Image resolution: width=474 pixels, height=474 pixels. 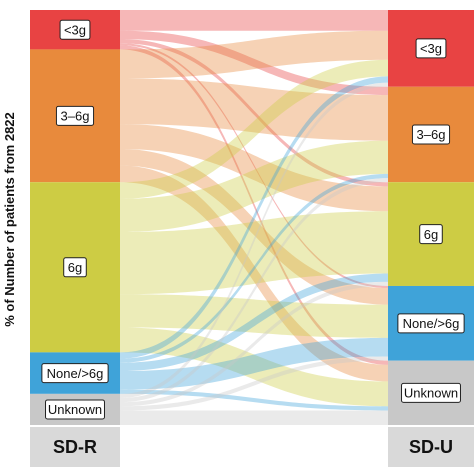 I want to click on right-label-box-3g, so click(x=431, y=48).